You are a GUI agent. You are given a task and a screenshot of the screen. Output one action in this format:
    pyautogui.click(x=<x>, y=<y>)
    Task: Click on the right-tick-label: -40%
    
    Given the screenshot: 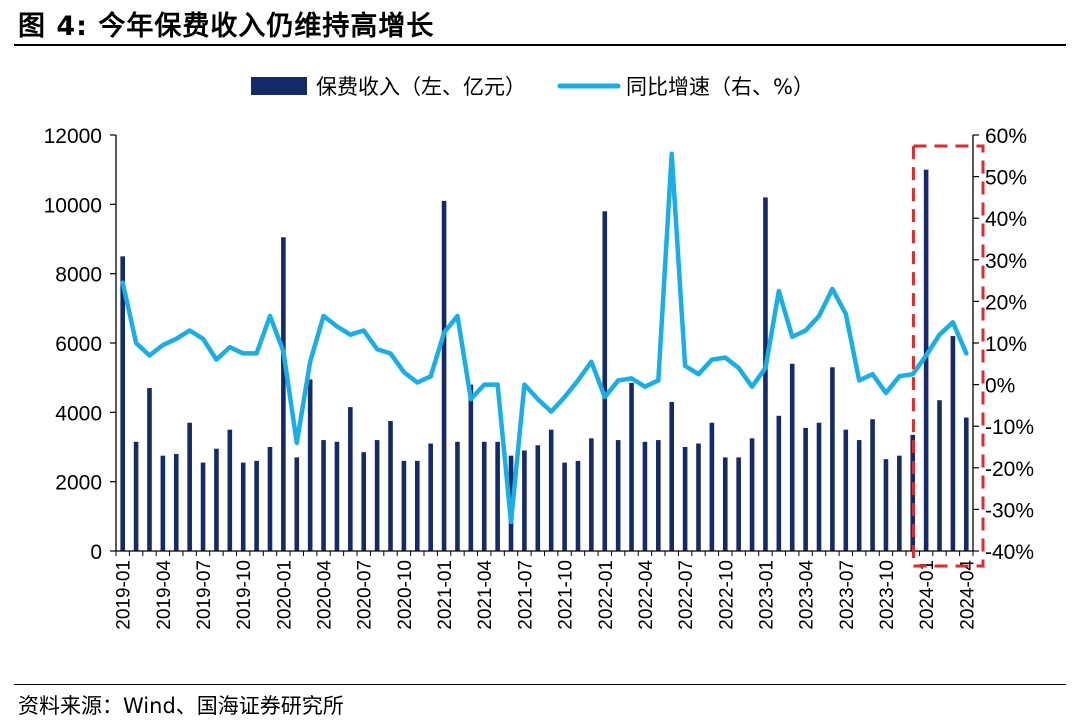 What is the action you would take?
    pyautogui.click(x=1009, y=552)
    